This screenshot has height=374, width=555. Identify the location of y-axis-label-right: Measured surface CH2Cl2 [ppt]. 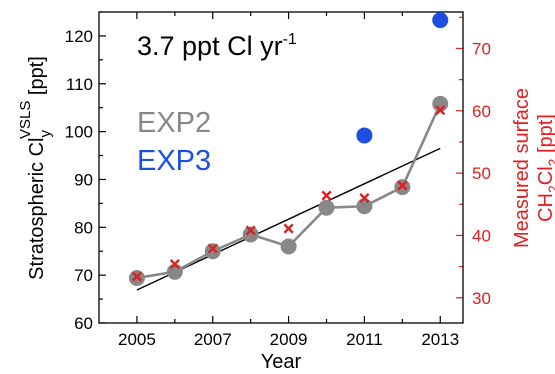
(533, 168).